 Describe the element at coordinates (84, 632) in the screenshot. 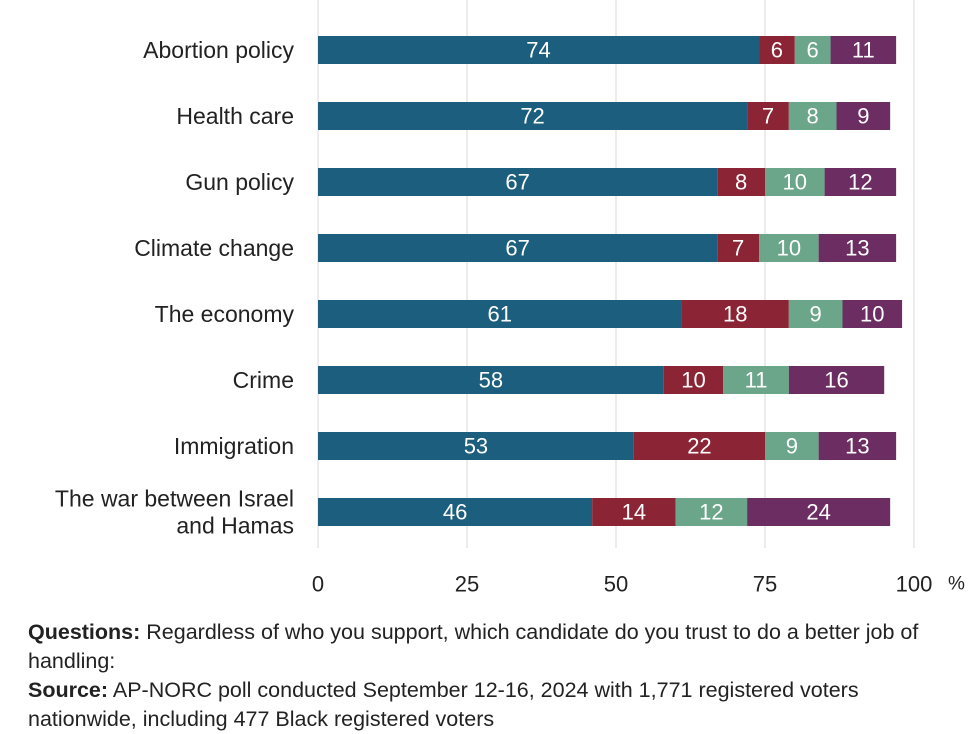

I see `questions-label: Questions:` at that location.